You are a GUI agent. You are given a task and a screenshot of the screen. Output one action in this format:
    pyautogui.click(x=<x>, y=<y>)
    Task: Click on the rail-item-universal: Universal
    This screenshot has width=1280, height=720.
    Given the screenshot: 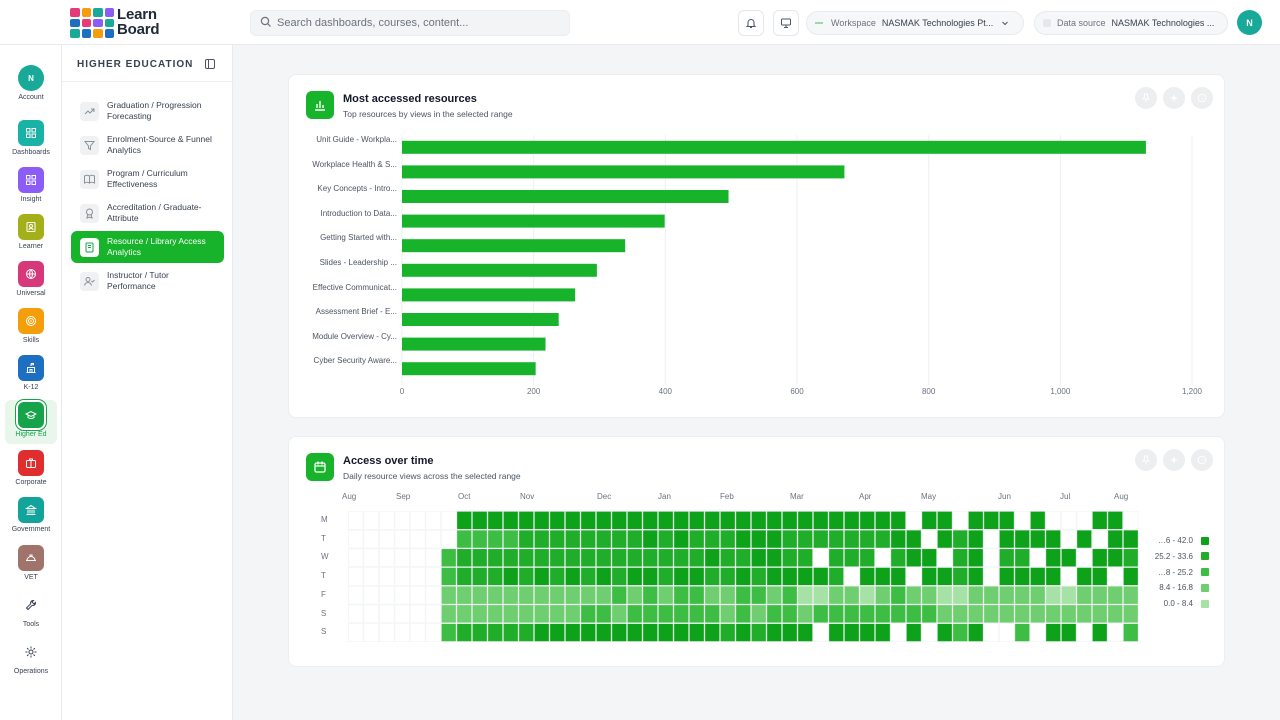 What is the action you would take?
    pyautogui.click(x=31, y=281)
    